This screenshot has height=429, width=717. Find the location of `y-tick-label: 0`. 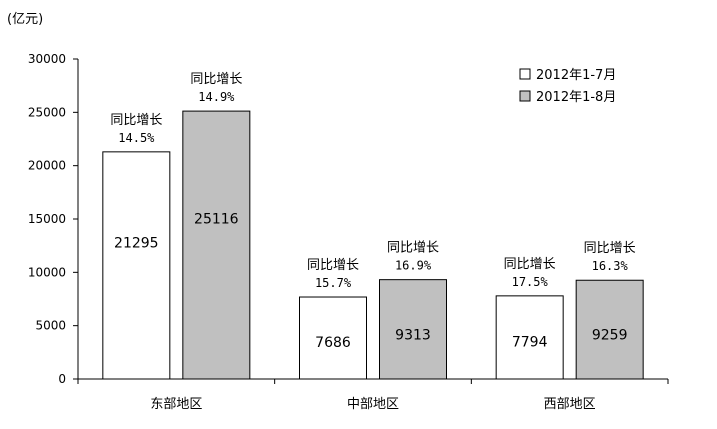

y-tick-label: 0 is located at coordinates (62, 379).